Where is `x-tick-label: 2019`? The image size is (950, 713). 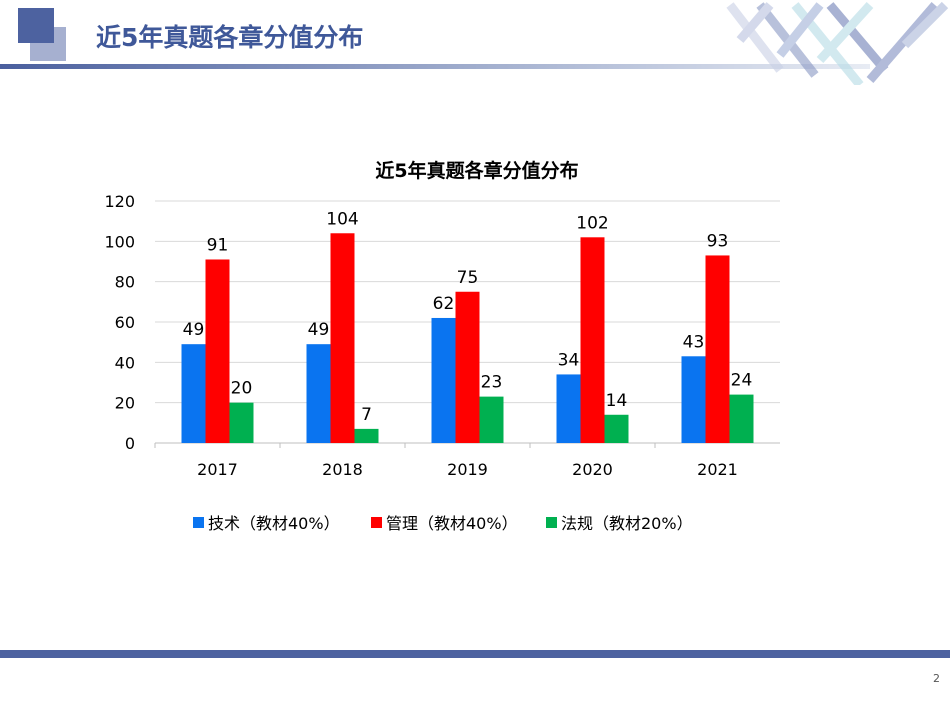
x-tick-label: 2019 is located at coordinates (467, 469).